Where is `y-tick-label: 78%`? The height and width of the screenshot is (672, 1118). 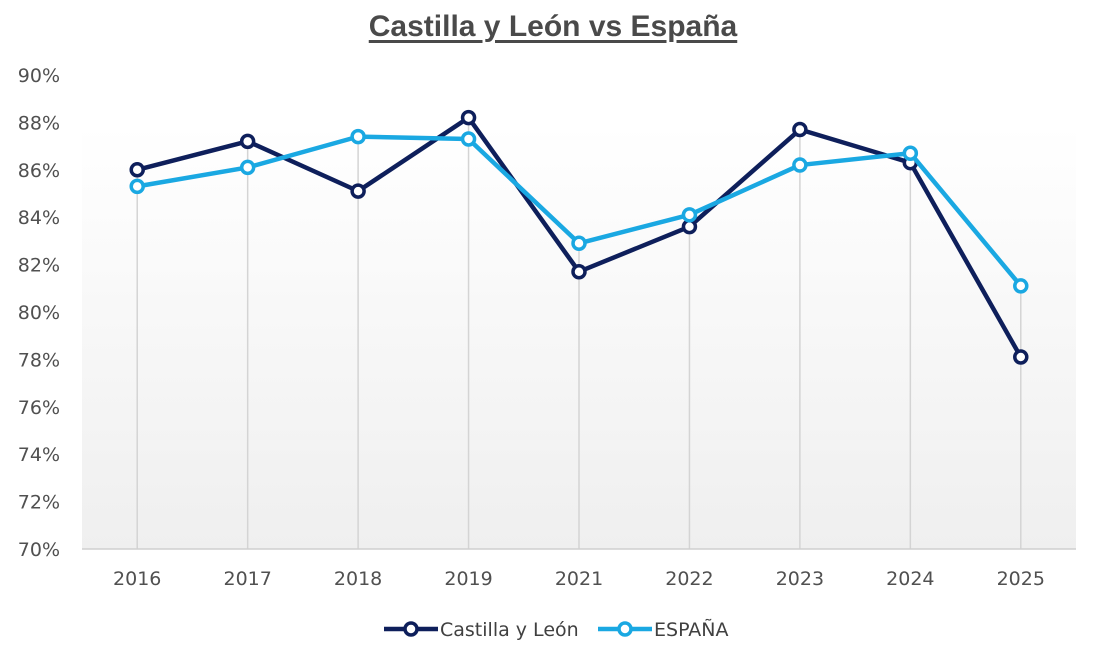
y-tick-label: 78% is located at coordinates (39, 360).